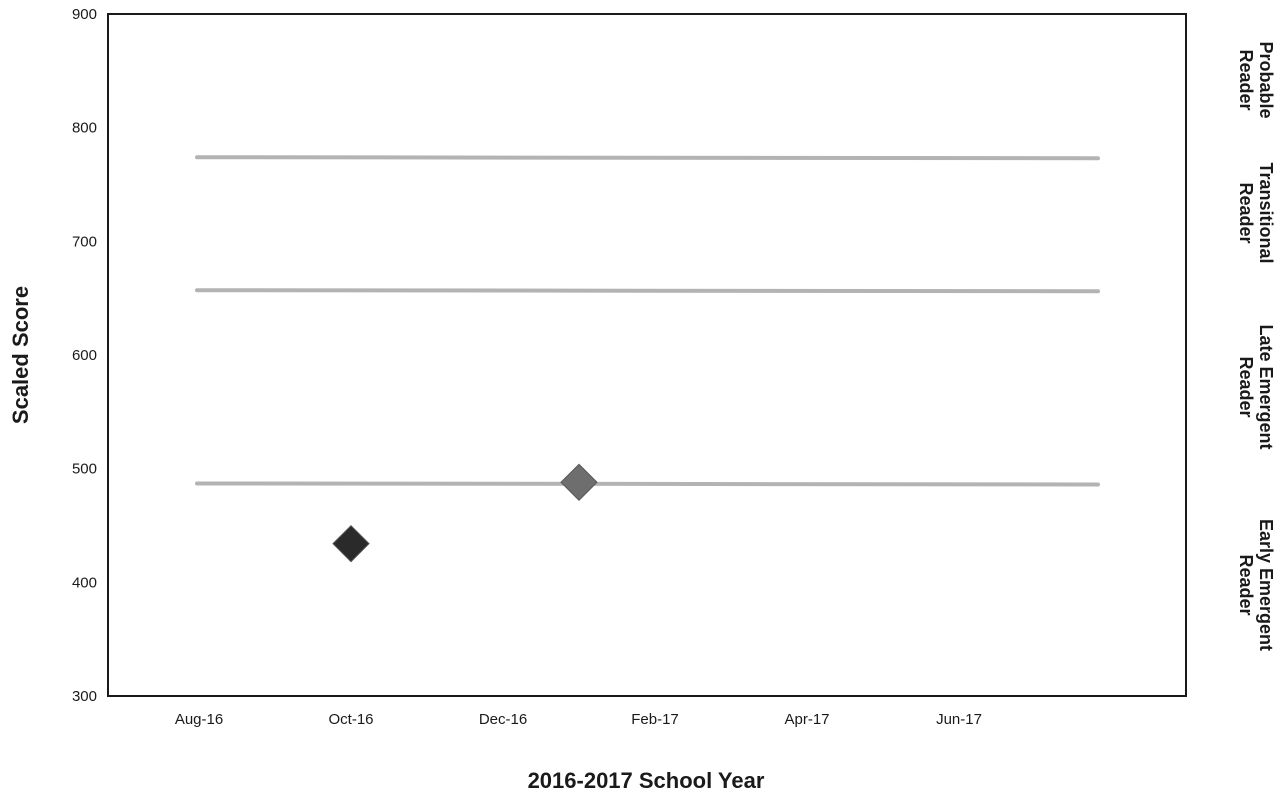 Image resolution: width=1284 pixels, height=797 pixels. I want to click on x-axis-title: 2016-2017 School Year, so click(646, 780).